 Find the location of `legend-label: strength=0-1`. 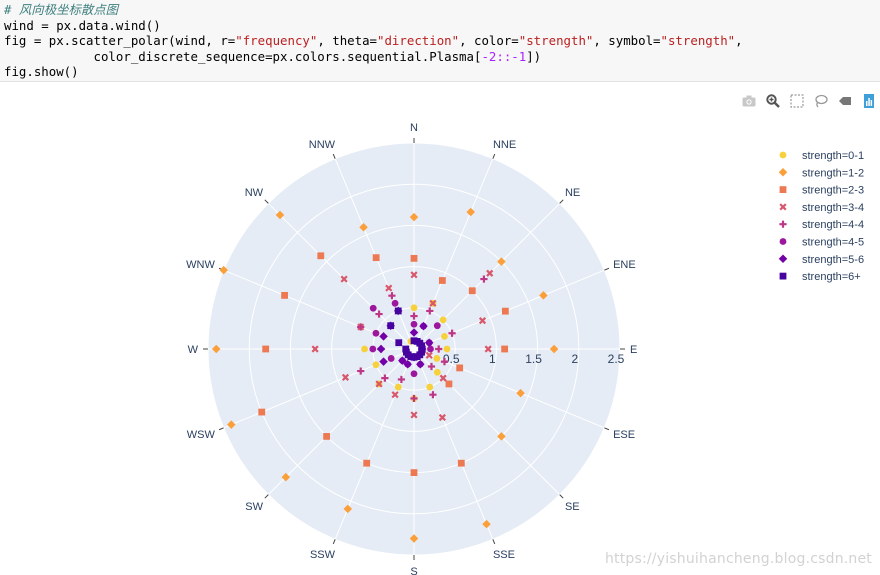

legend-label: strength=0-1 is located at coordinates (833, 156).